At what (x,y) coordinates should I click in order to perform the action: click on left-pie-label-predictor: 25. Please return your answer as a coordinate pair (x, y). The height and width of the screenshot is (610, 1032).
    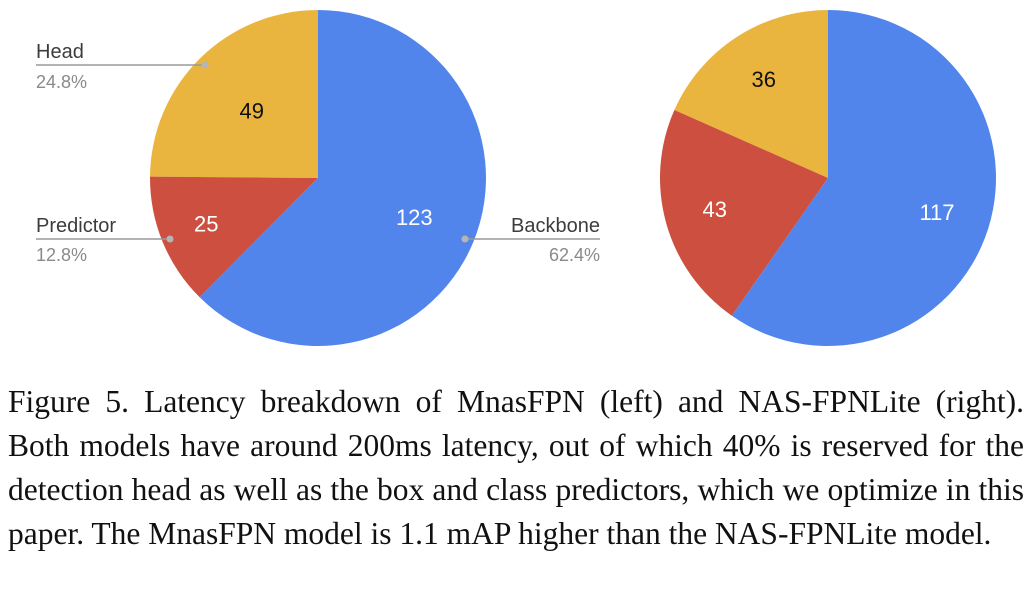
    Looking at the image, I should click on (206, 224).